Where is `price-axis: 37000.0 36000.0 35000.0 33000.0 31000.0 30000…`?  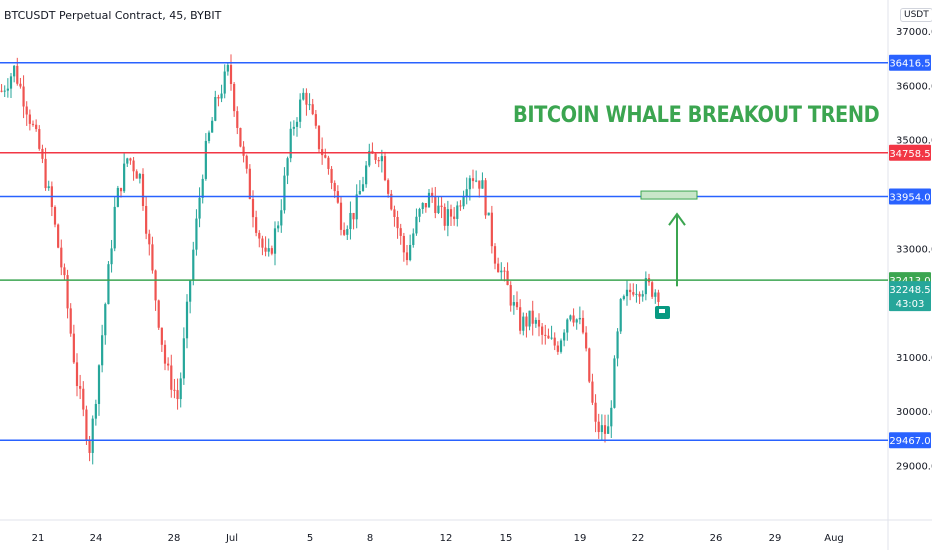 price-axis: 37000.0 36000.0 35000.0 33000.0 31000.0 30000… is located at coordinates (914, 250).